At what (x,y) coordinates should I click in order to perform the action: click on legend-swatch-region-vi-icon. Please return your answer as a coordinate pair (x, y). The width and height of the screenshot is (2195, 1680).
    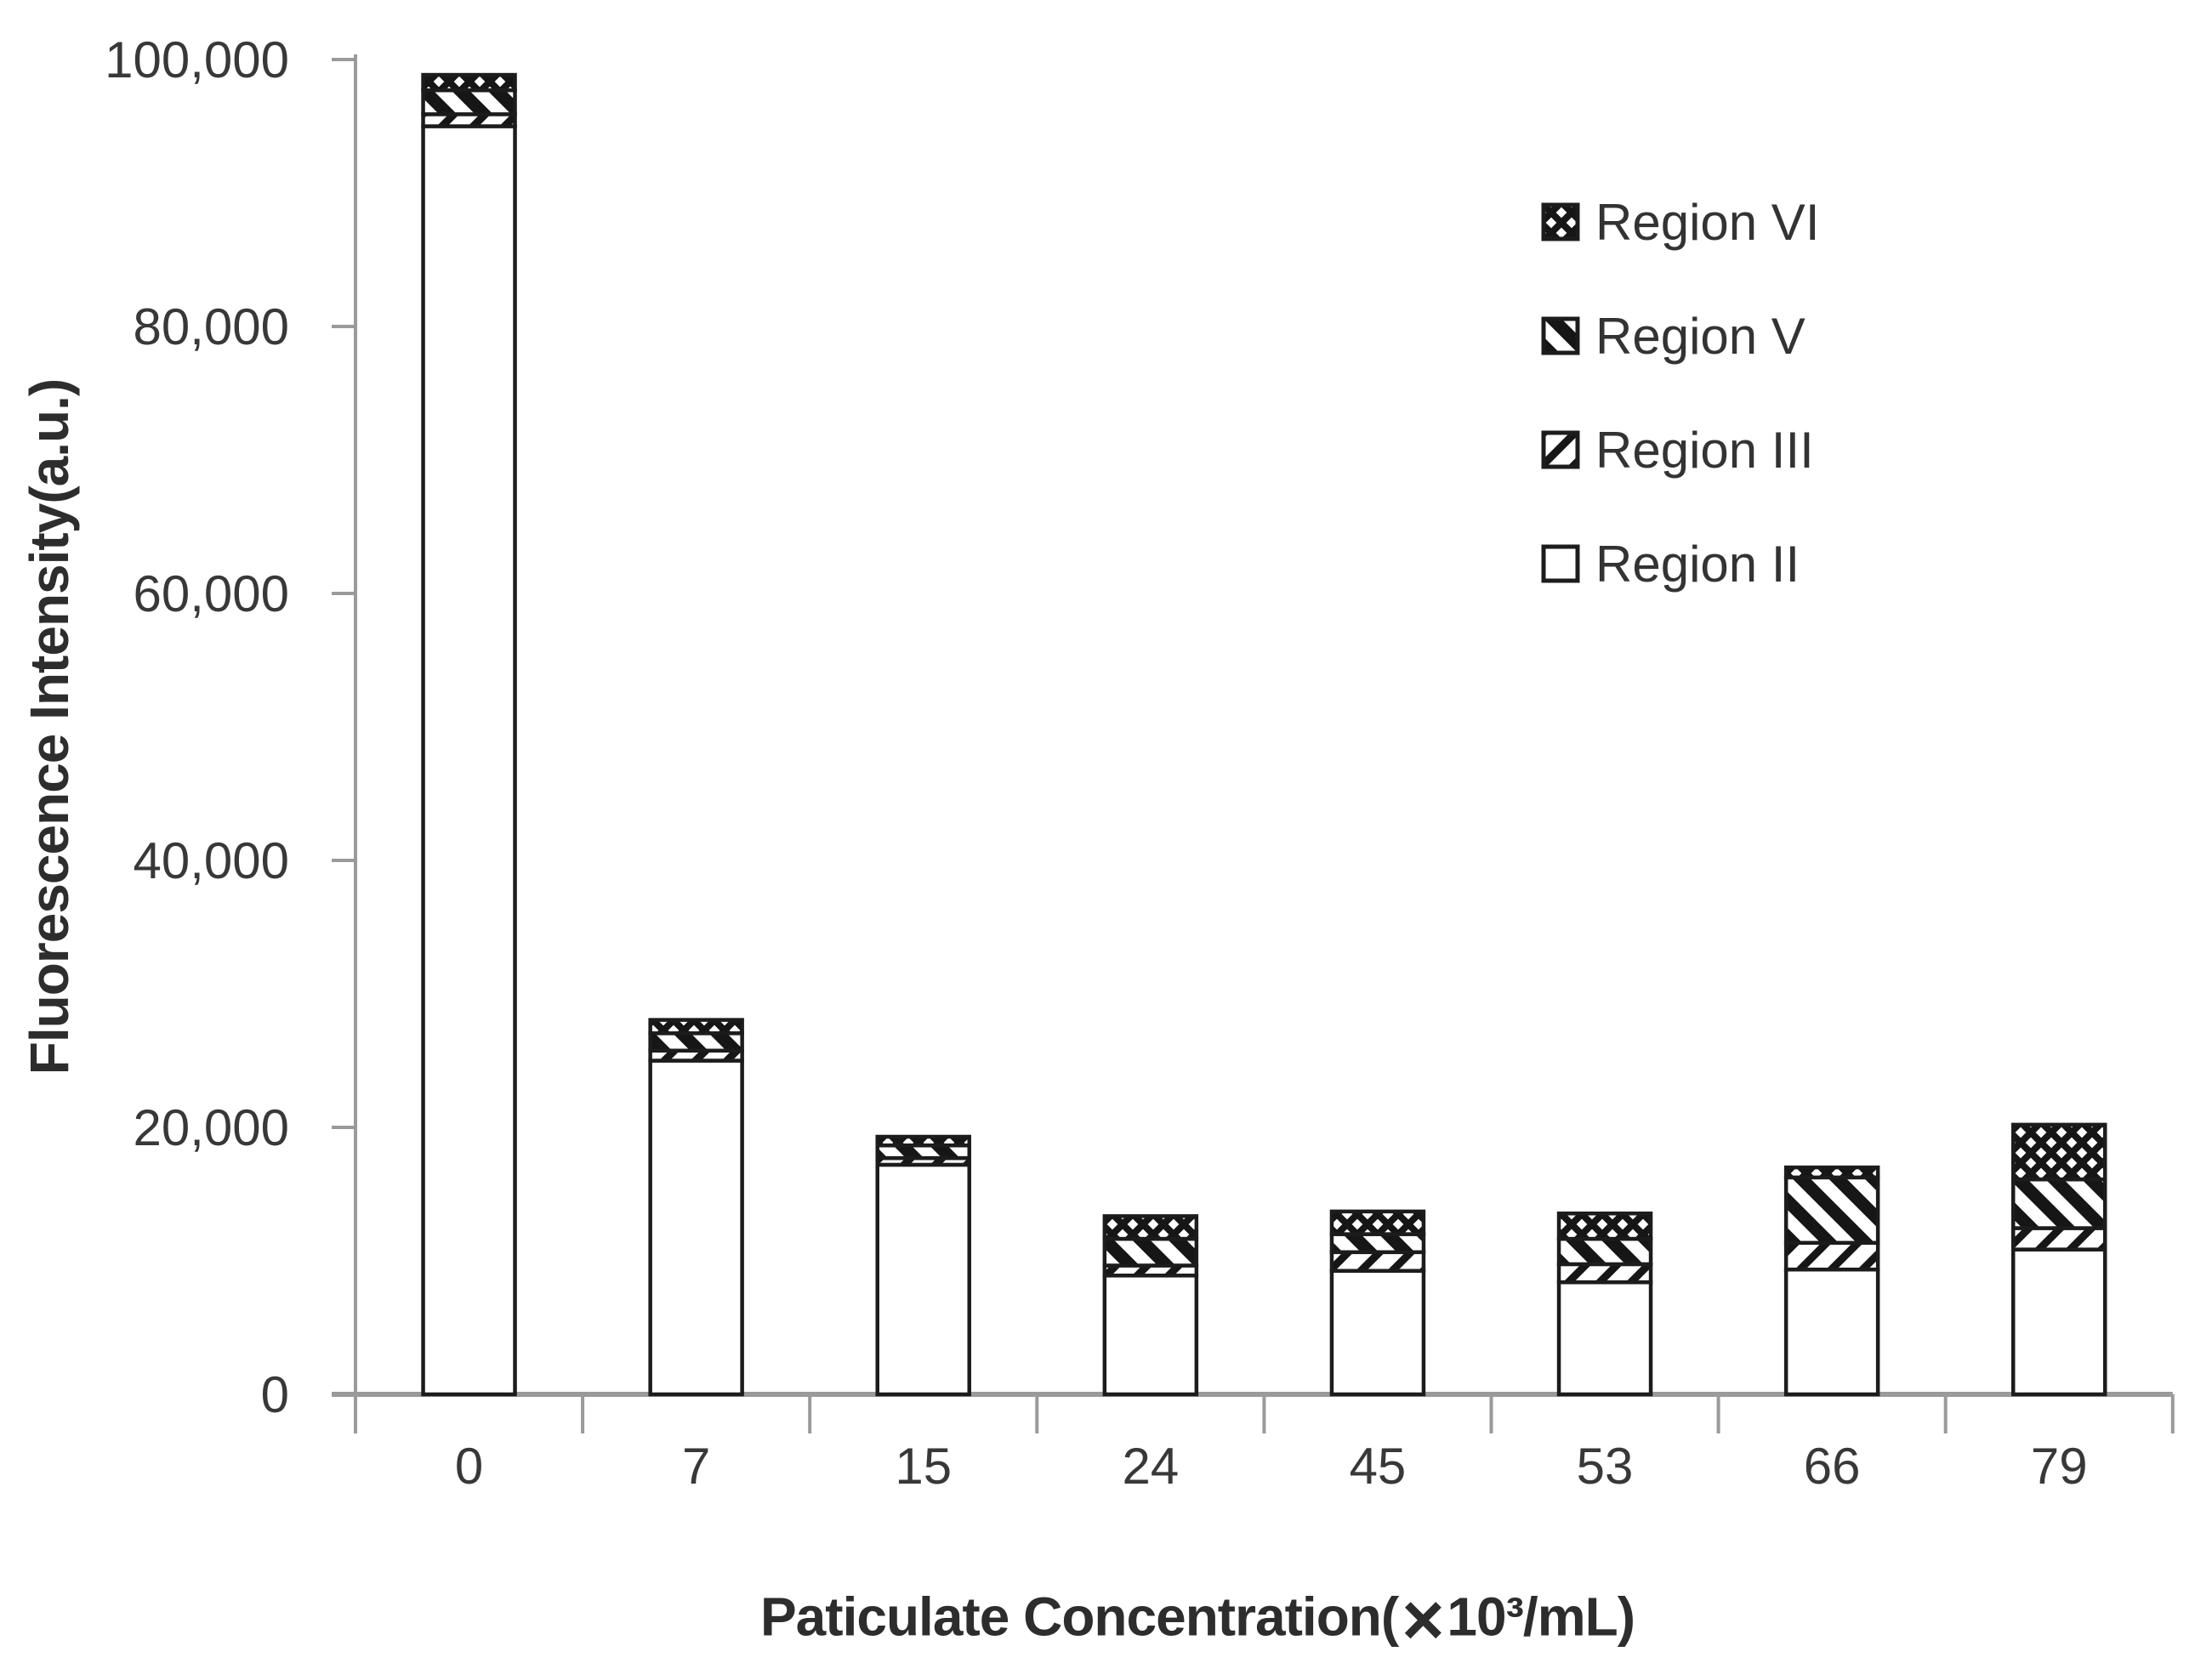
    Looking at the image, I should click on (1560, 222).